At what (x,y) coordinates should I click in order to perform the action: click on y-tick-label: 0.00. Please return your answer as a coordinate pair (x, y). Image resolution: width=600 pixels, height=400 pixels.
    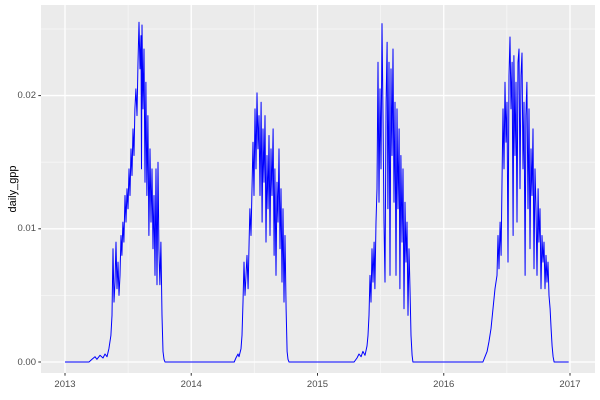
    Looking at the image, I should click on (27, 362).